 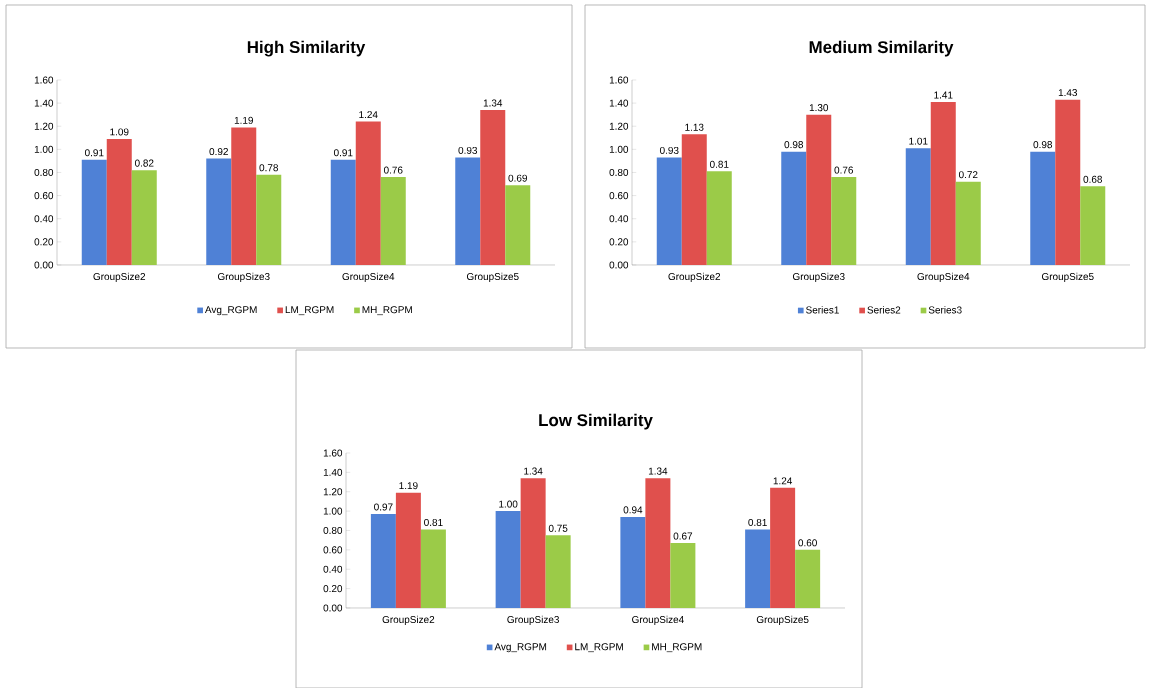 I want to click on data-label: 0.67, so click(x=683, y=536).